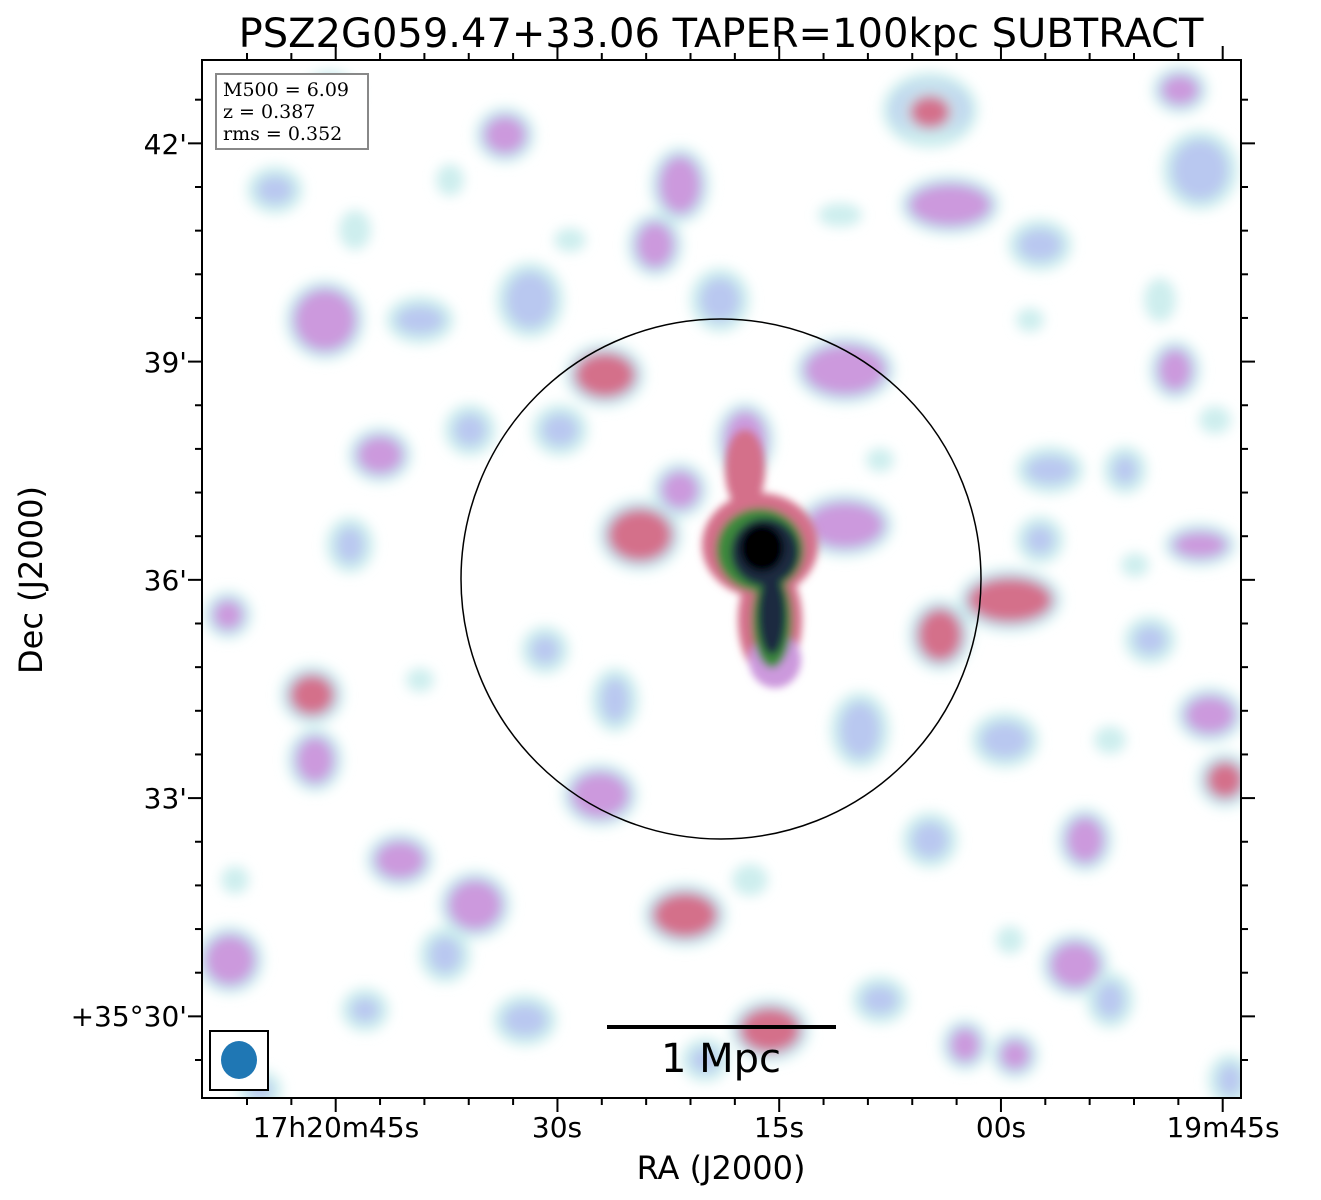 Image resolution: width=1321 pixels, height=1200 pixels. I want to click on x-tick-label: 17h20m45s, so click(336, 1127).